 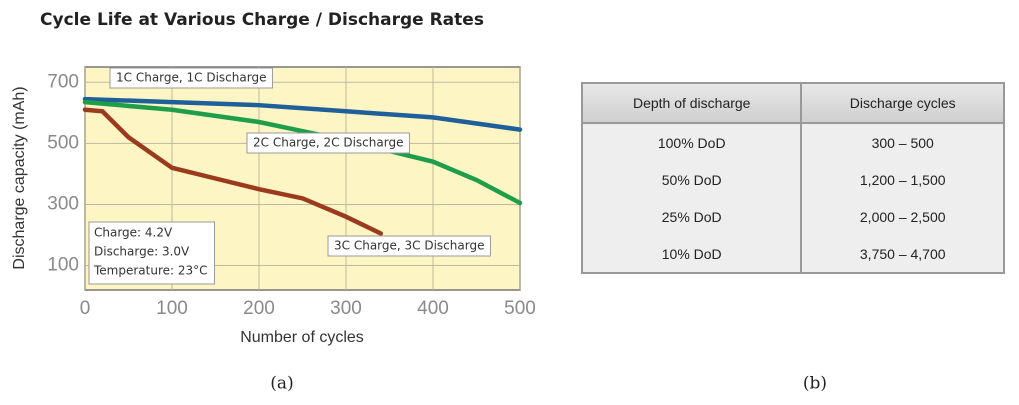 I want to click on table-cell: 50% DoD, so click(x=692, y=179).